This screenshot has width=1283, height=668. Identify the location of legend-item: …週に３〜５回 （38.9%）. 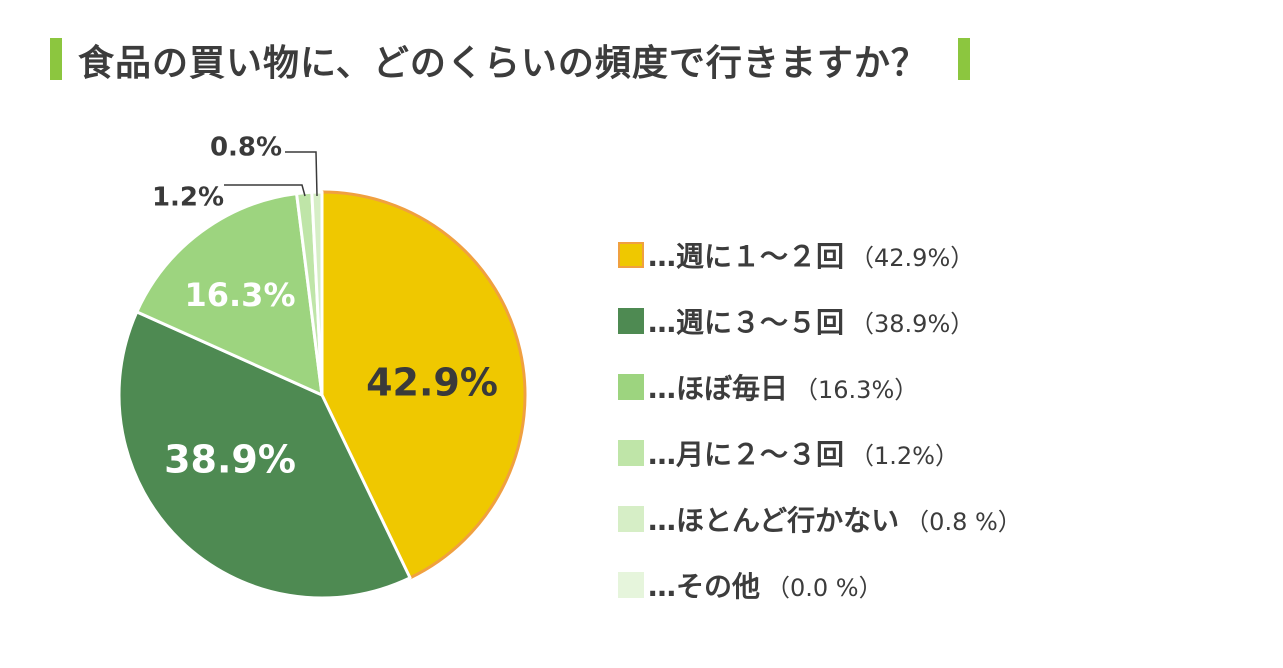
(820, 321).